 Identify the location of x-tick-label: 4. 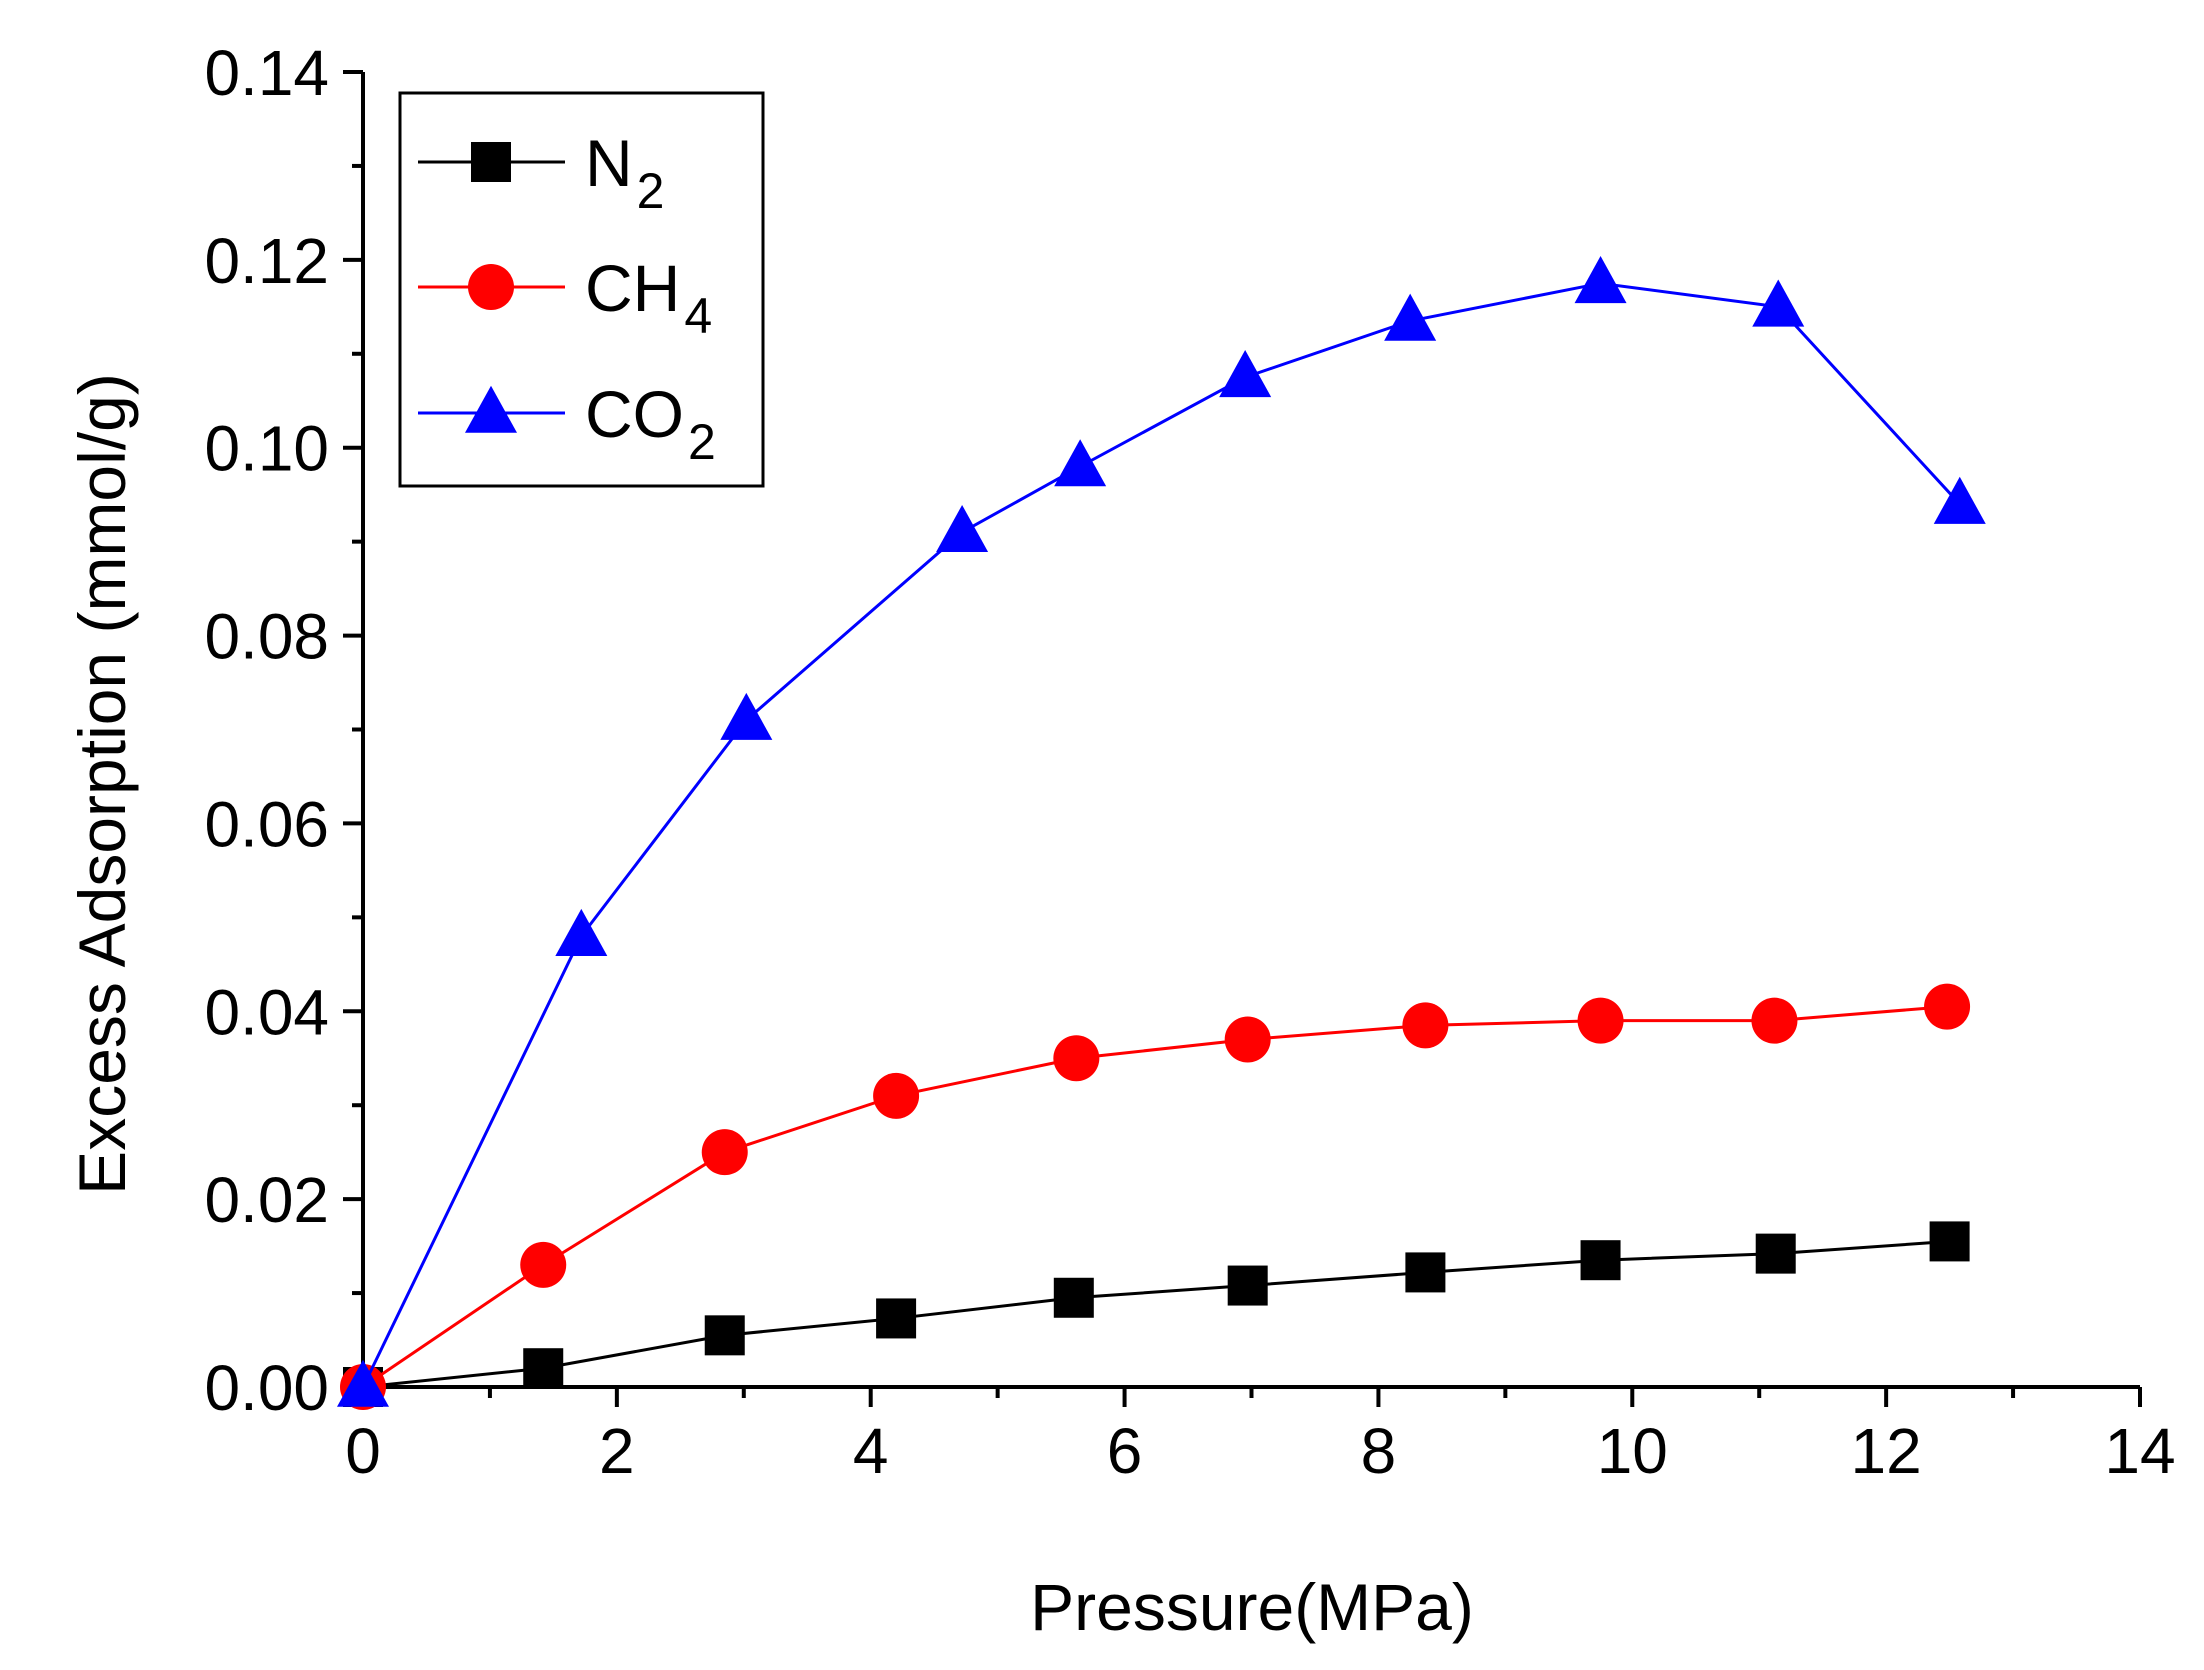
(871, 1451).